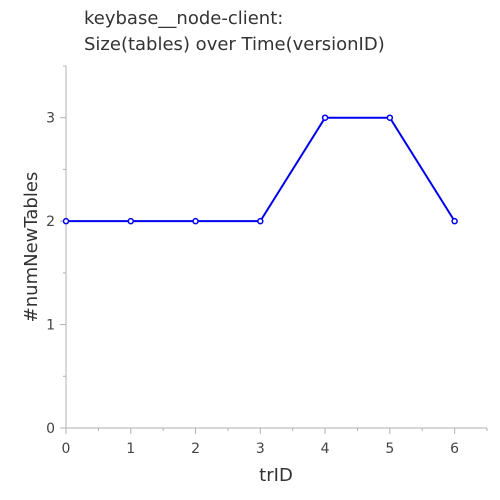  I want to click on y-tick-label: 2, so click(50, 222).